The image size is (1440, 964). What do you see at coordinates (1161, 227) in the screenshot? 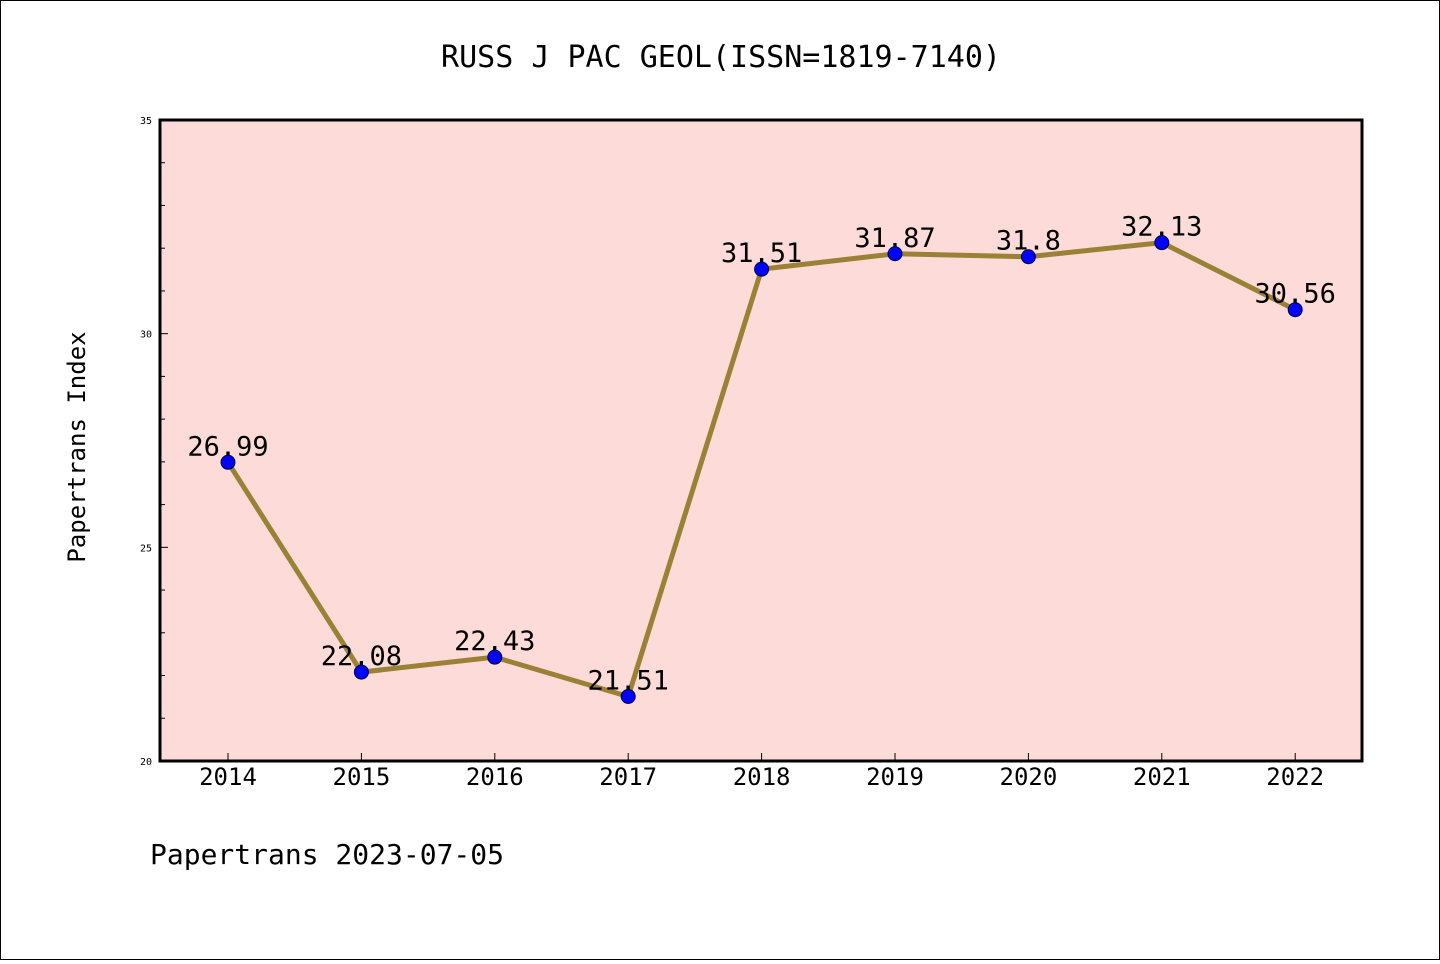
I see `data-label: 32.13` at bounding box center [1161, 227].